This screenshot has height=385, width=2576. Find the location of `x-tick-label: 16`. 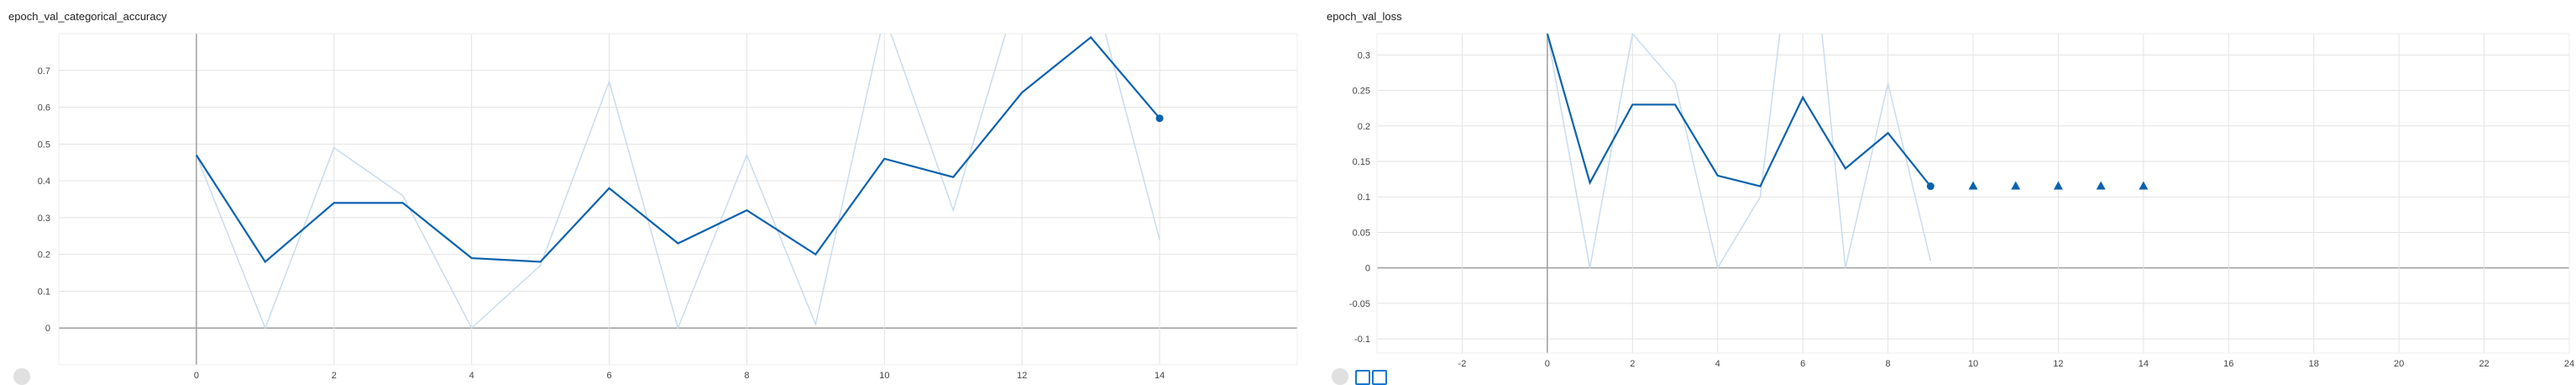

x-tick-label: 16 is located at coordinates (2228, 364).